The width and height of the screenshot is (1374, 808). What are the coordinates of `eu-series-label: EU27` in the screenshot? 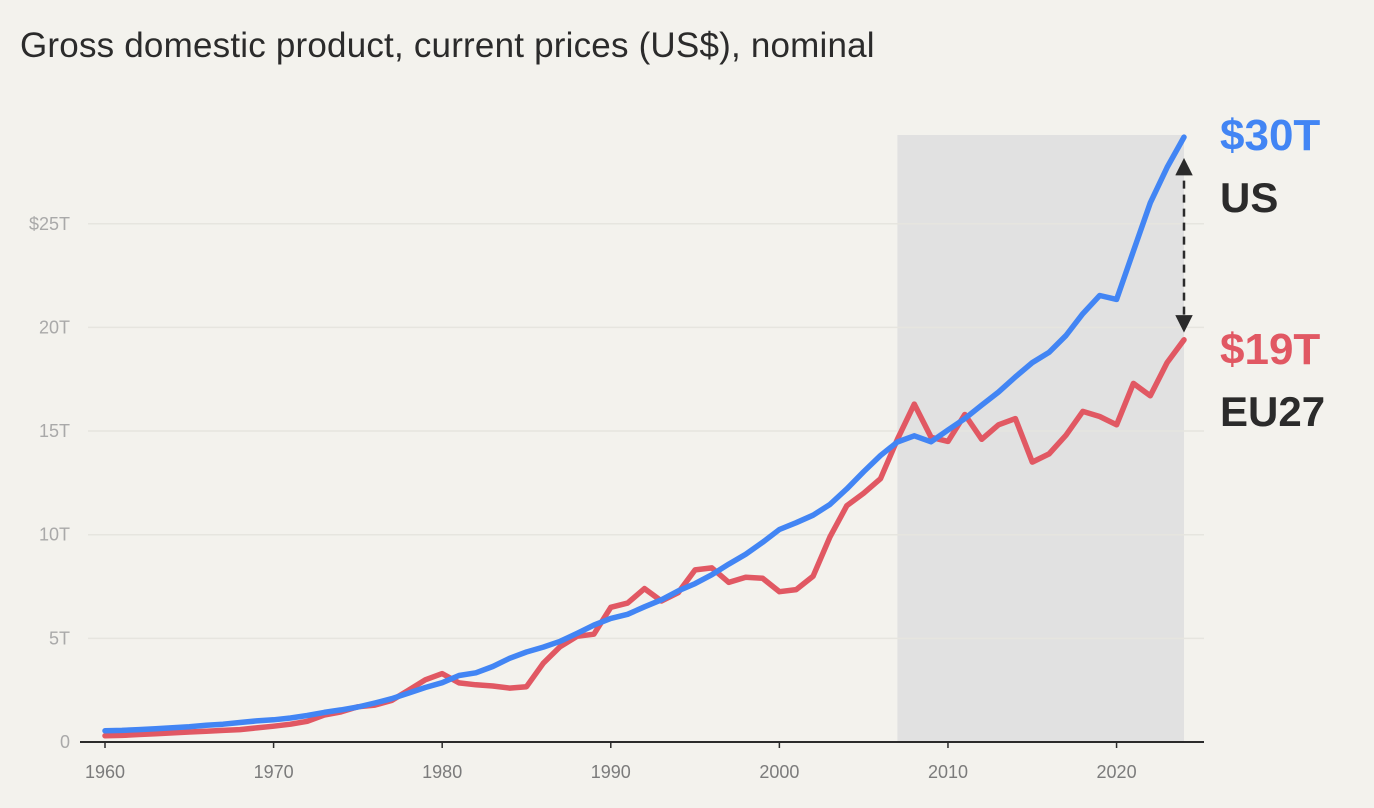 It's located at (1272, 411).